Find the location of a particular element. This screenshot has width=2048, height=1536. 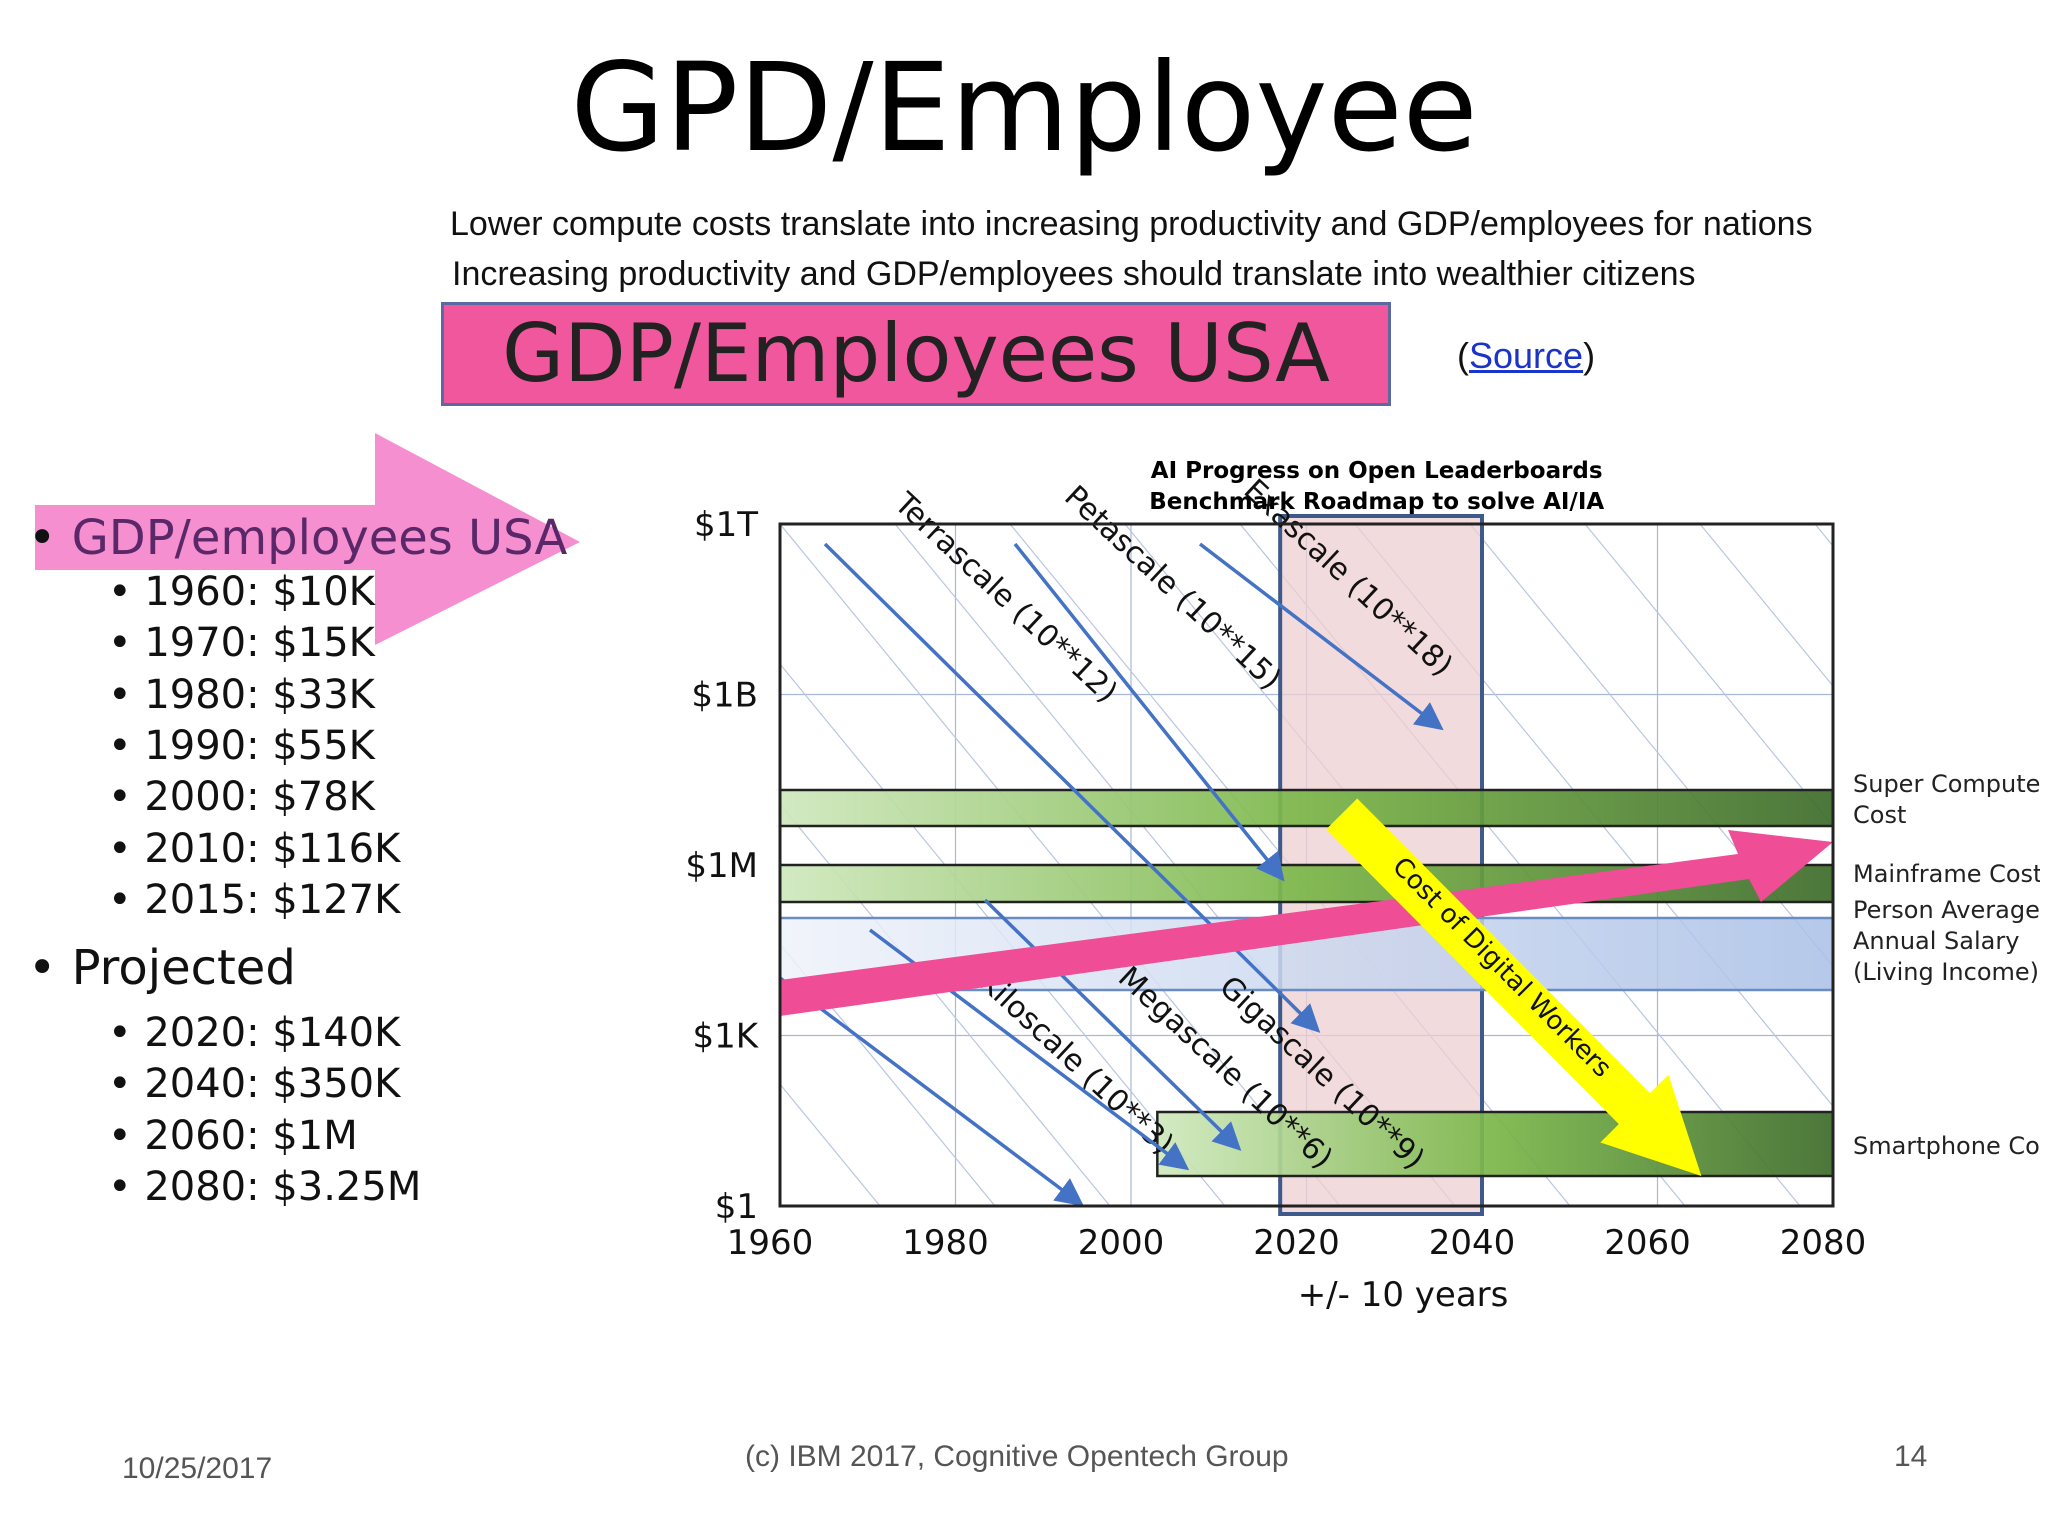

cost-band-label: Mainframe Cost is located at coordinates (1946, 874).